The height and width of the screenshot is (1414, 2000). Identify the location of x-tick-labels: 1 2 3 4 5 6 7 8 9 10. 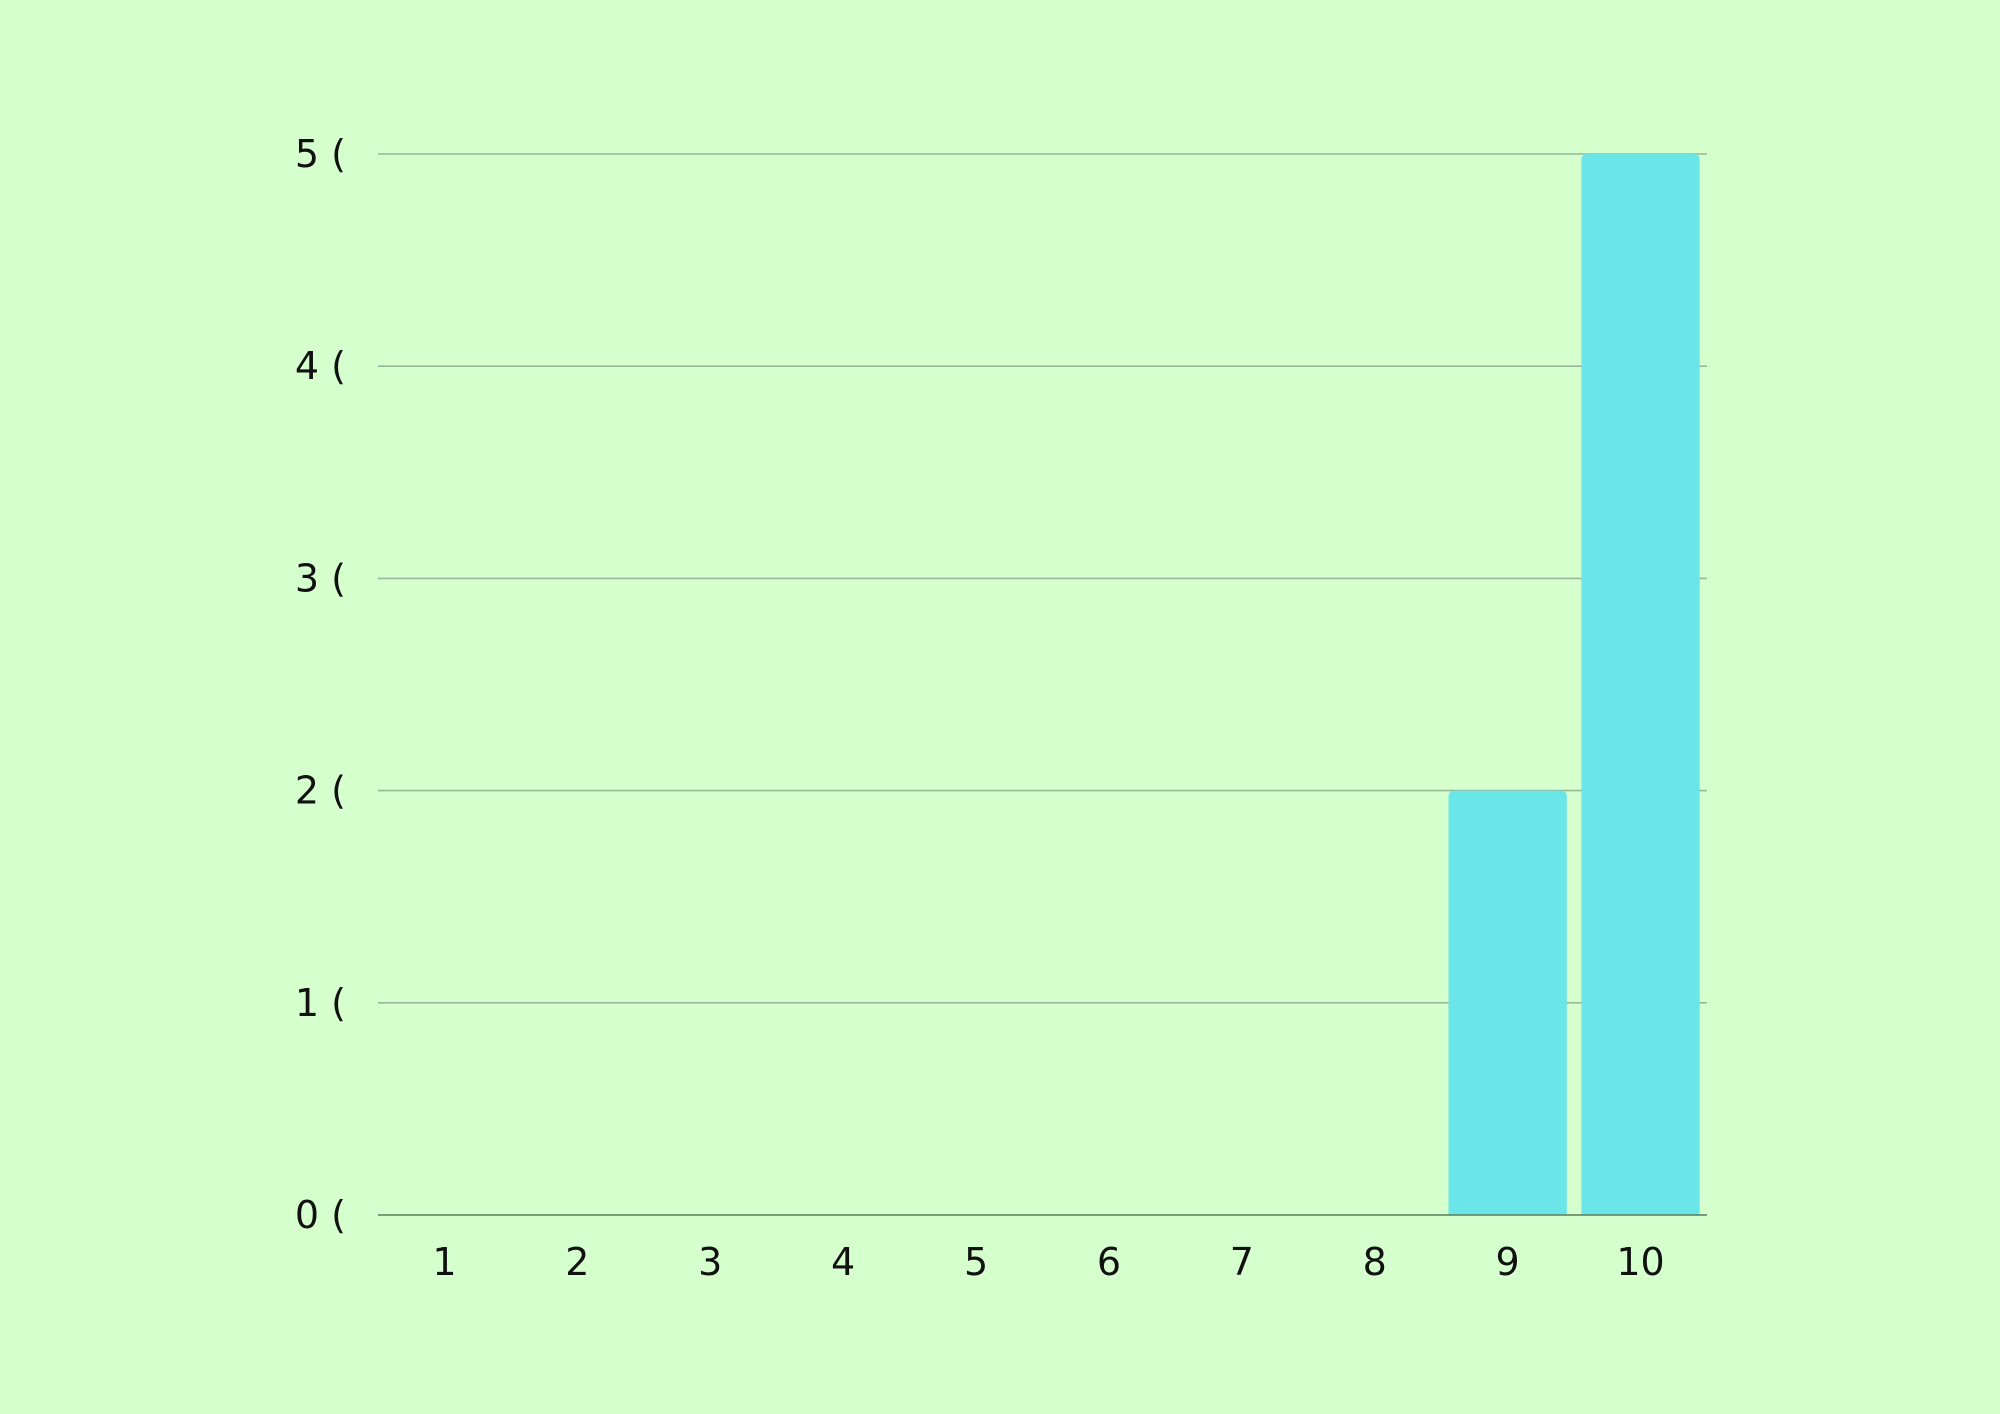
(1048, 1262).